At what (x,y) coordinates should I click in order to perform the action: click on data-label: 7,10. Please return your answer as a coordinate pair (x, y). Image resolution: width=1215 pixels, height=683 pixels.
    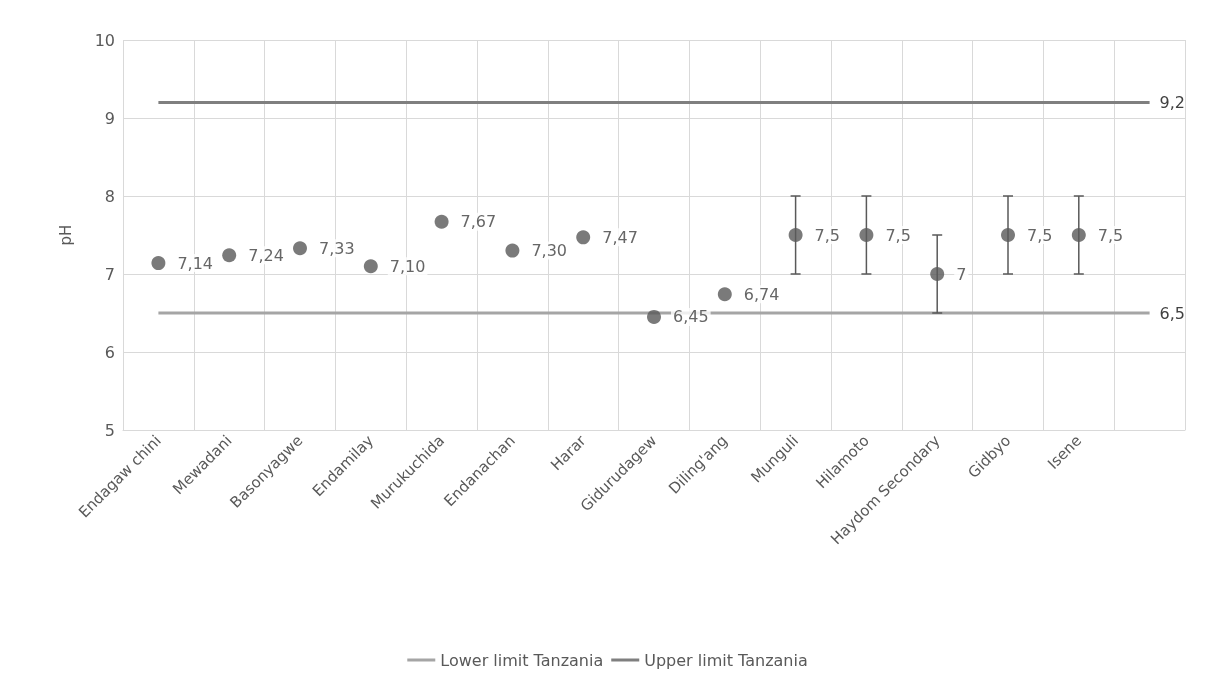
    Looking at the image, I should click on (407, 266).